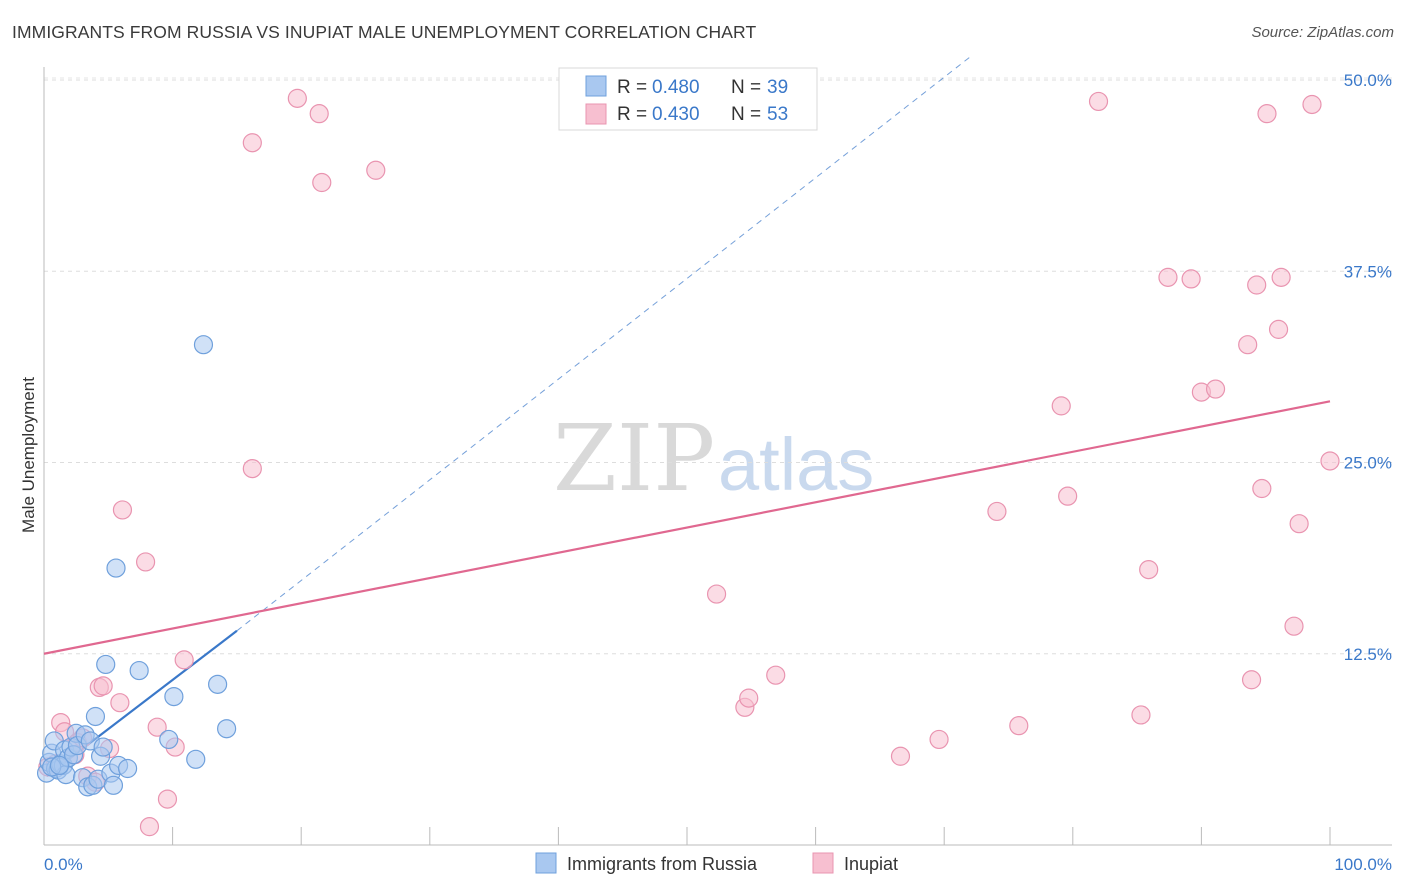  I want to click on legend-n-label-inupiat: N =, so click(746, 114).